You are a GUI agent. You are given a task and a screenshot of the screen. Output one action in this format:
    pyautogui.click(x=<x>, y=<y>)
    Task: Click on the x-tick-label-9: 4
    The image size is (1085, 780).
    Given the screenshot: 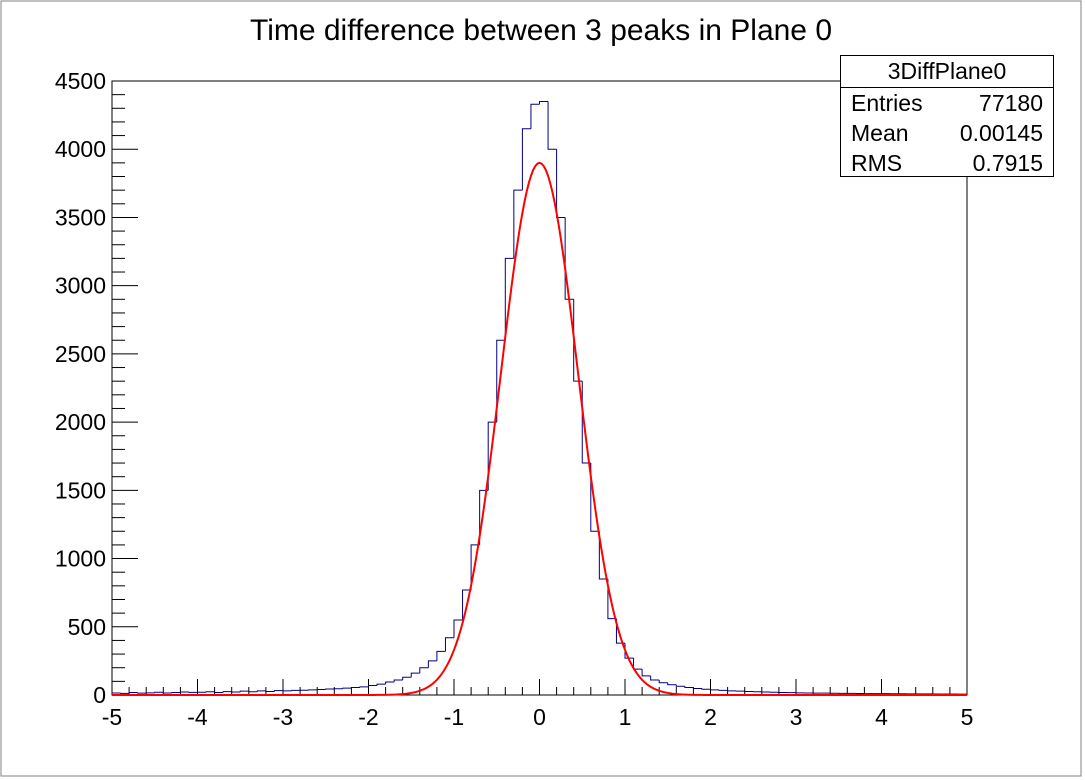 What is the action you would take?
    pyautogui.click(x=881, y=717)
    